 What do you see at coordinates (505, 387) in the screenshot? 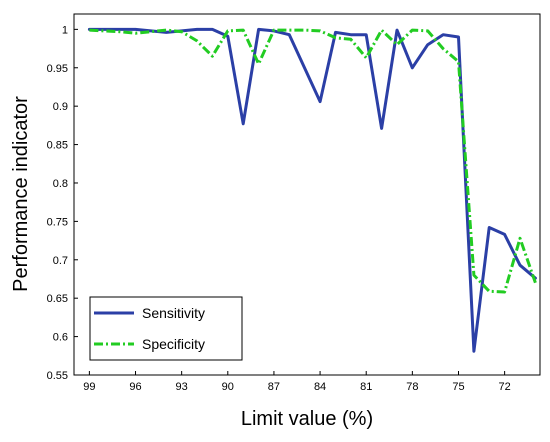
I see `x-tick-label: 72` at bounding box center [505, 387].